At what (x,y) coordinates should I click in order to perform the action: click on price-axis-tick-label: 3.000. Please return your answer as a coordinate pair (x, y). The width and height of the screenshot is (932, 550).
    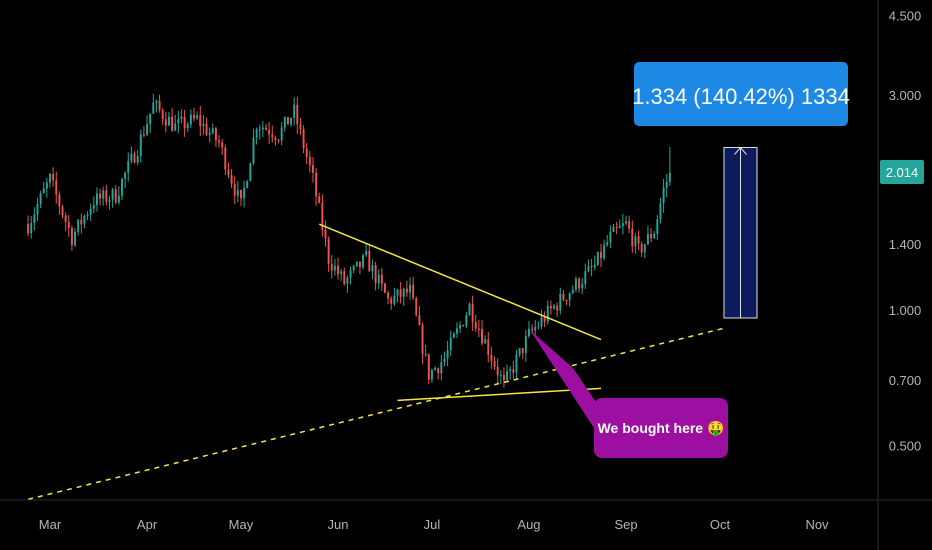
    Looking at the image, I should click on (905, 95).